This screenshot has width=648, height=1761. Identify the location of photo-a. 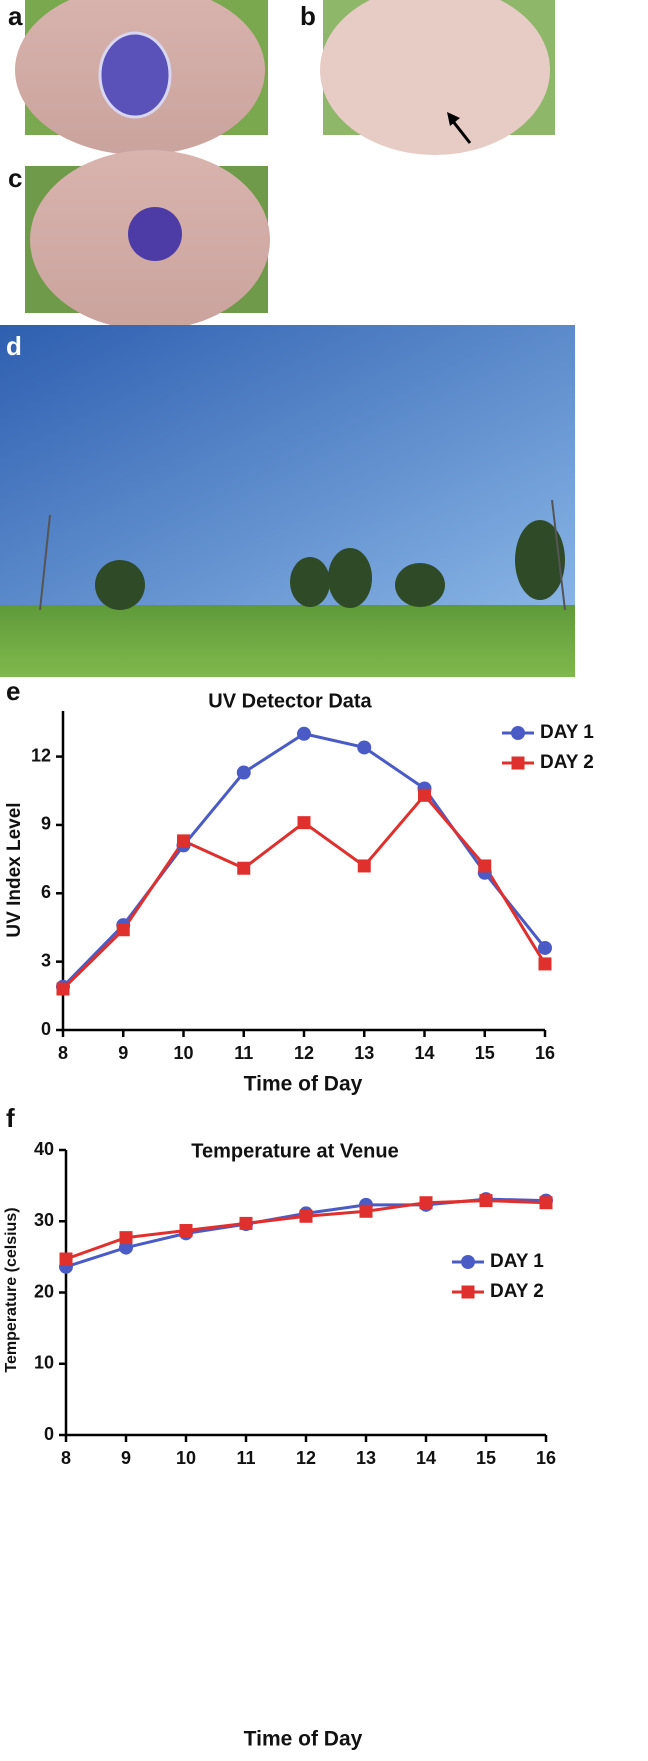
(141, 77).